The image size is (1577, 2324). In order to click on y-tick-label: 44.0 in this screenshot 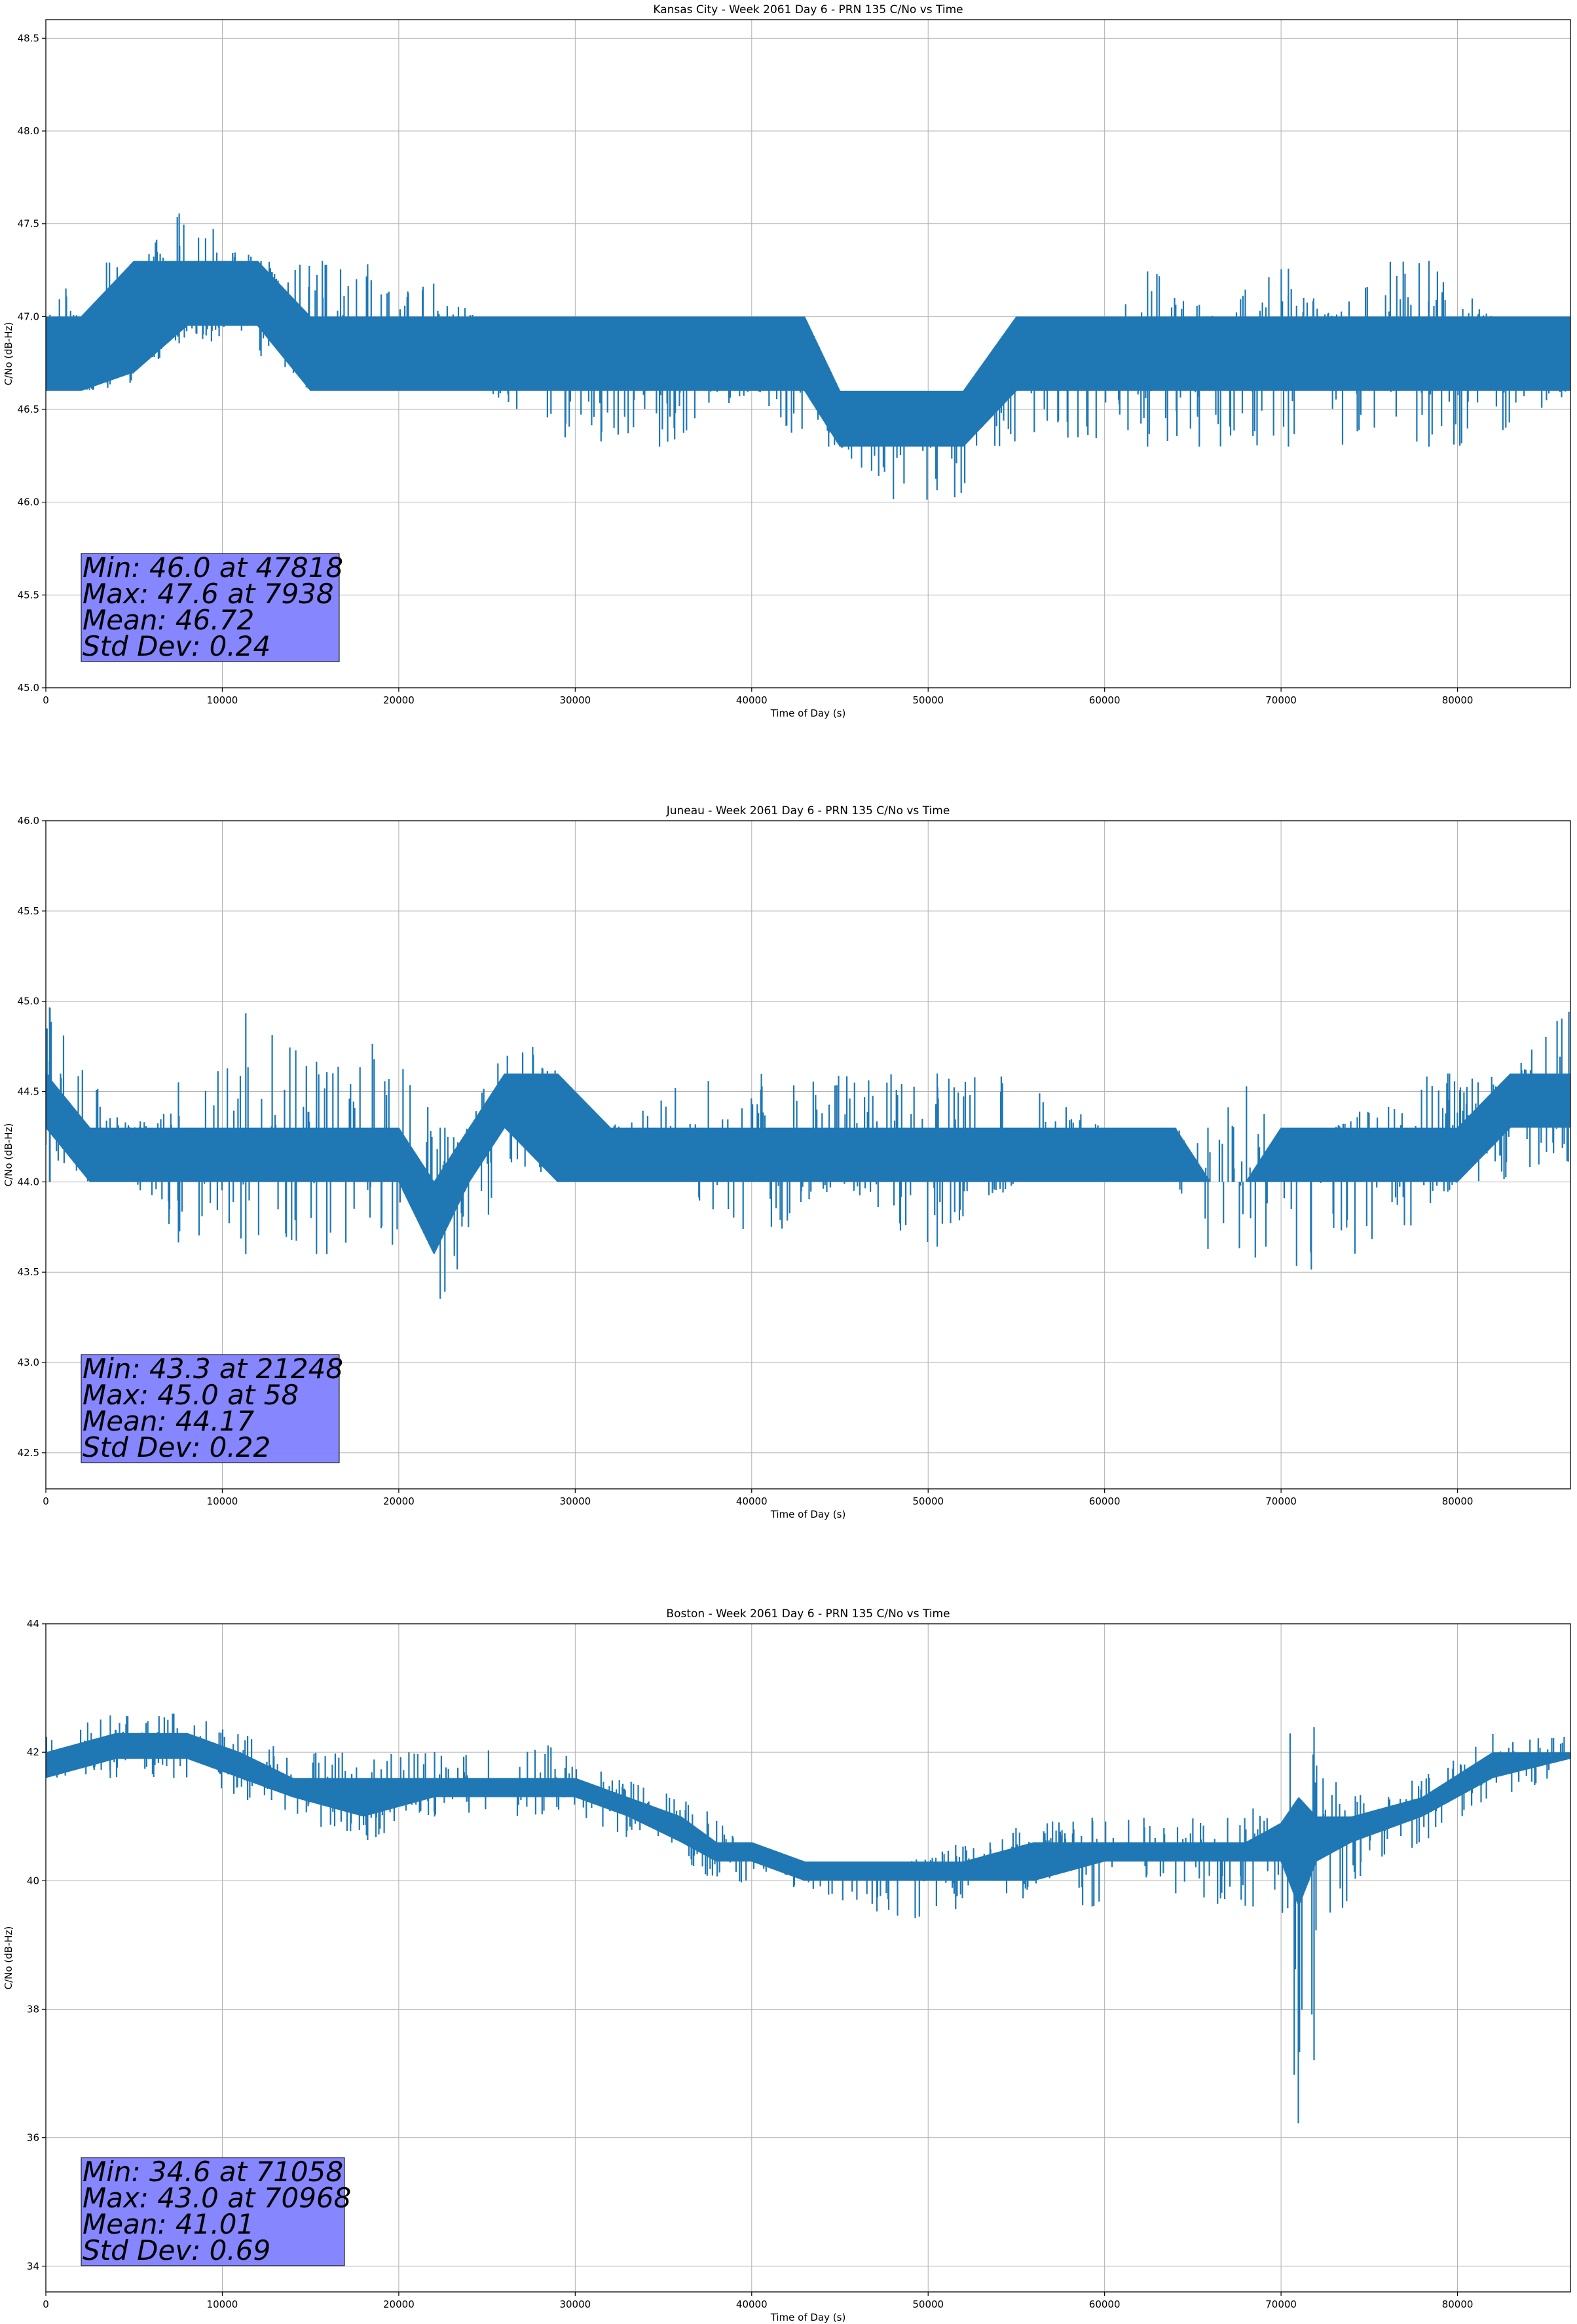, I will do `click(28, 1182)`.